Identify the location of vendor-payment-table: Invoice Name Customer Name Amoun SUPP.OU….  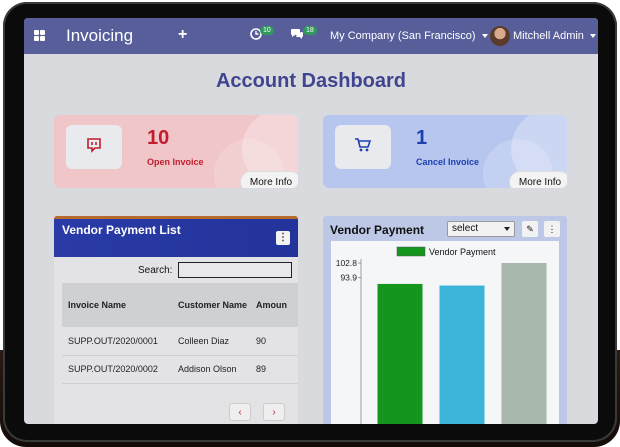
(180, 333).